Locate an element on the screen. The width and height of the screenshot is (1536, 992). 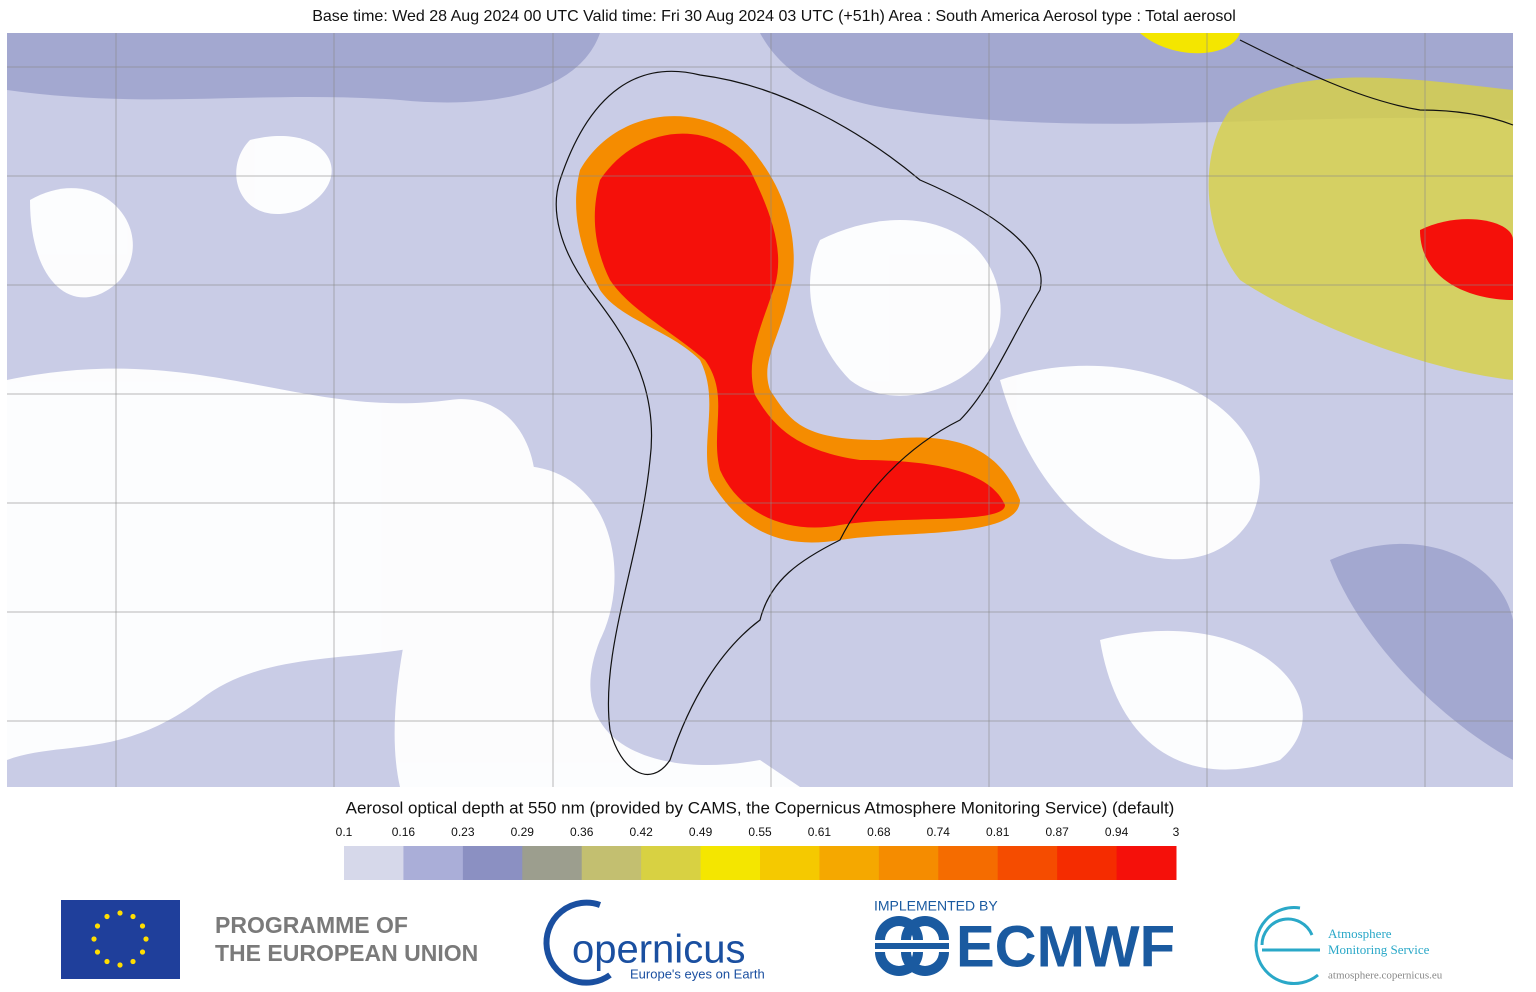
colorbar-tick-label: 0.16 is located at coordinates (404, 832).